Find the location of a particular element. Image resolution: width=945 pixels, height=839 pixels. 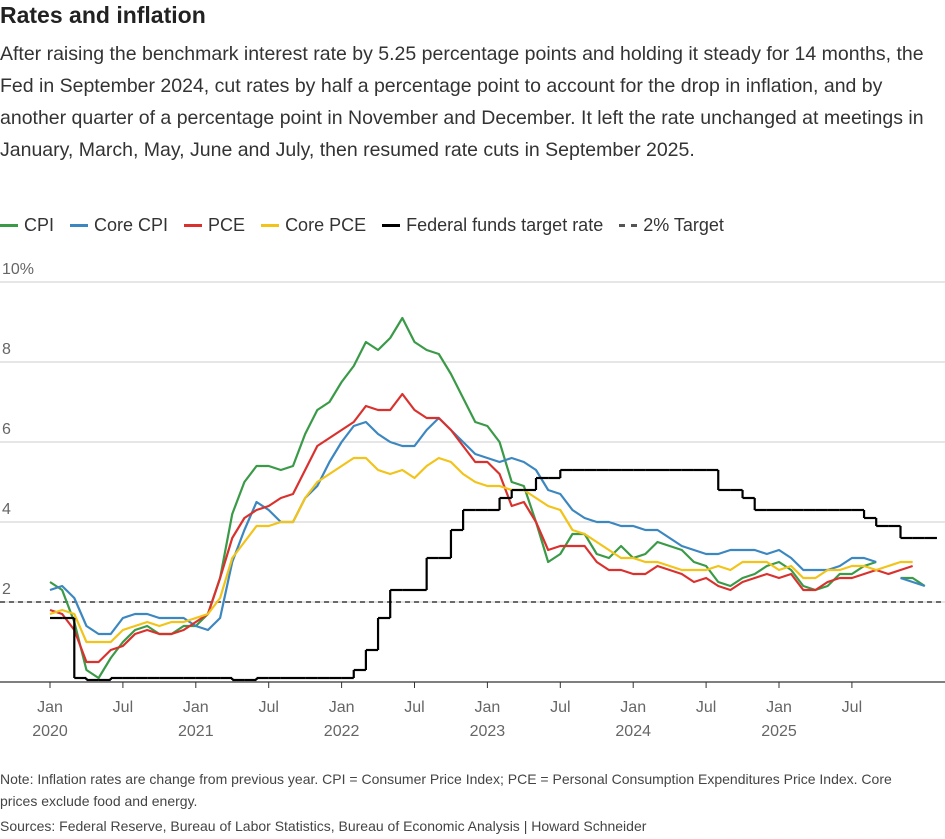

x-tick-label: Jan 2022 is located at coordinates (342, 719).